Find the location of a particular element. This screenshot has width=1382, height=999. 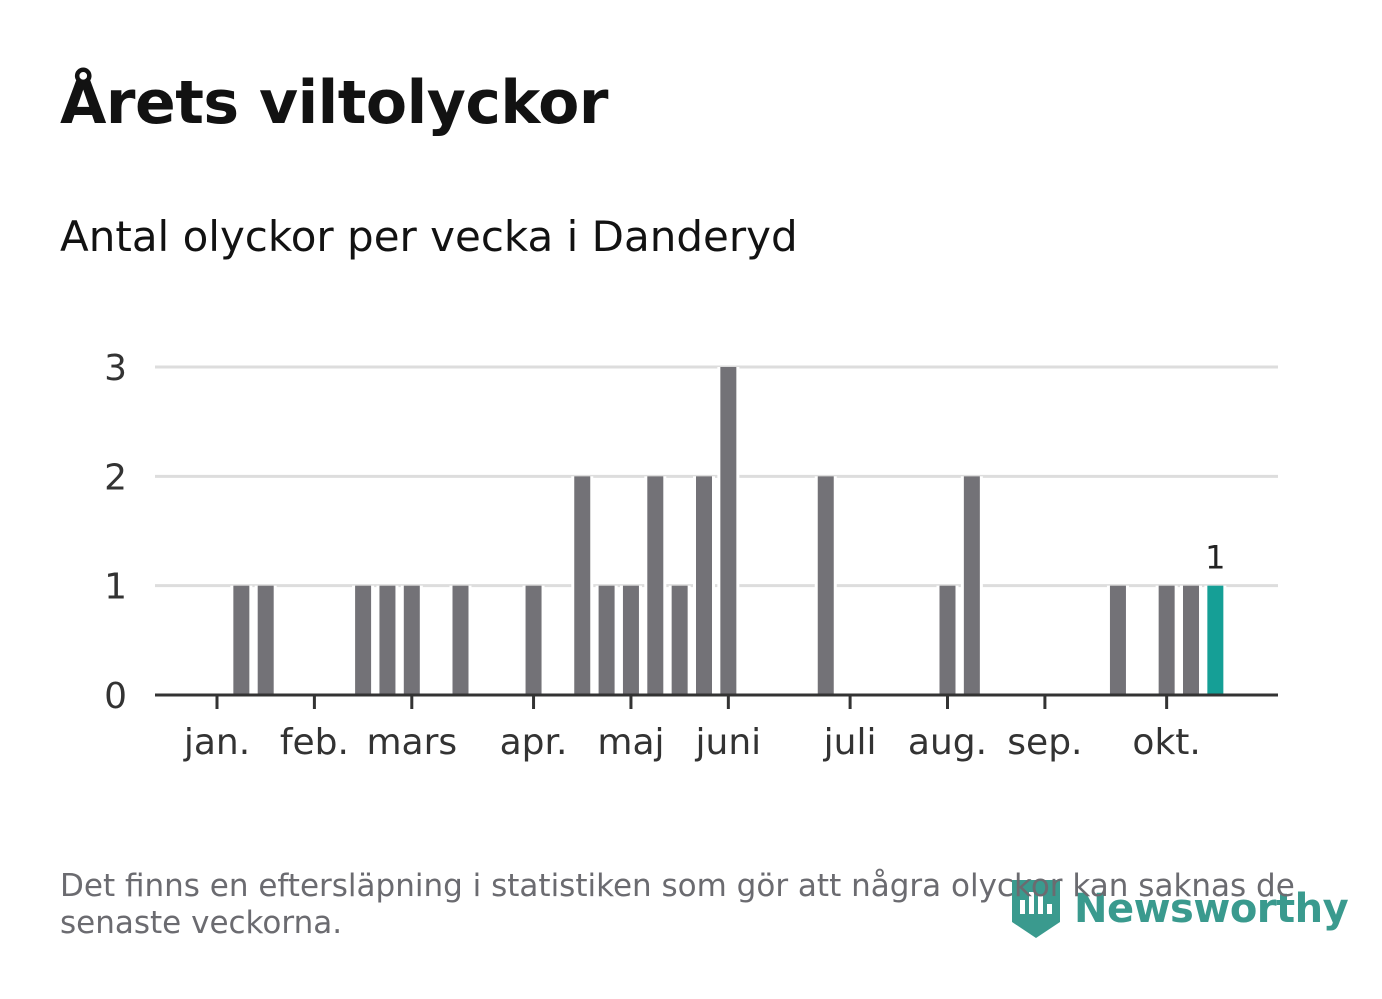

chart-title: Årets viltolyckor is located at coordinates (334, 103).